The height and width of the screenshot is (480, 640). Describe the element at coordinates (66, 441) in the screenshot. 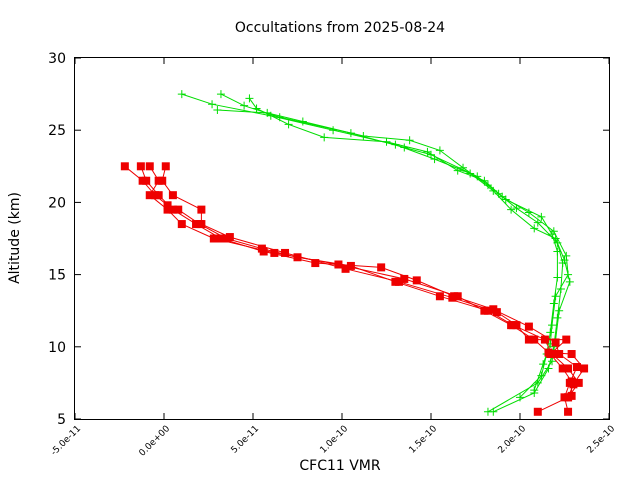

I see `x-tick-label: -5.0e-11` at that location.